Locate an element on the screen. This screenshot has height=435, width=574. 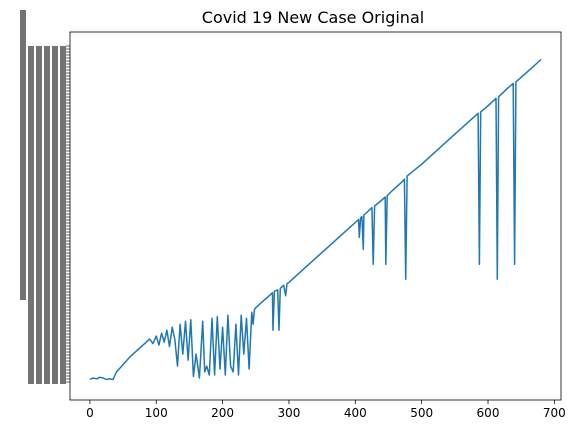
x-tick-label: 0 is located at coordinates (90, 413).